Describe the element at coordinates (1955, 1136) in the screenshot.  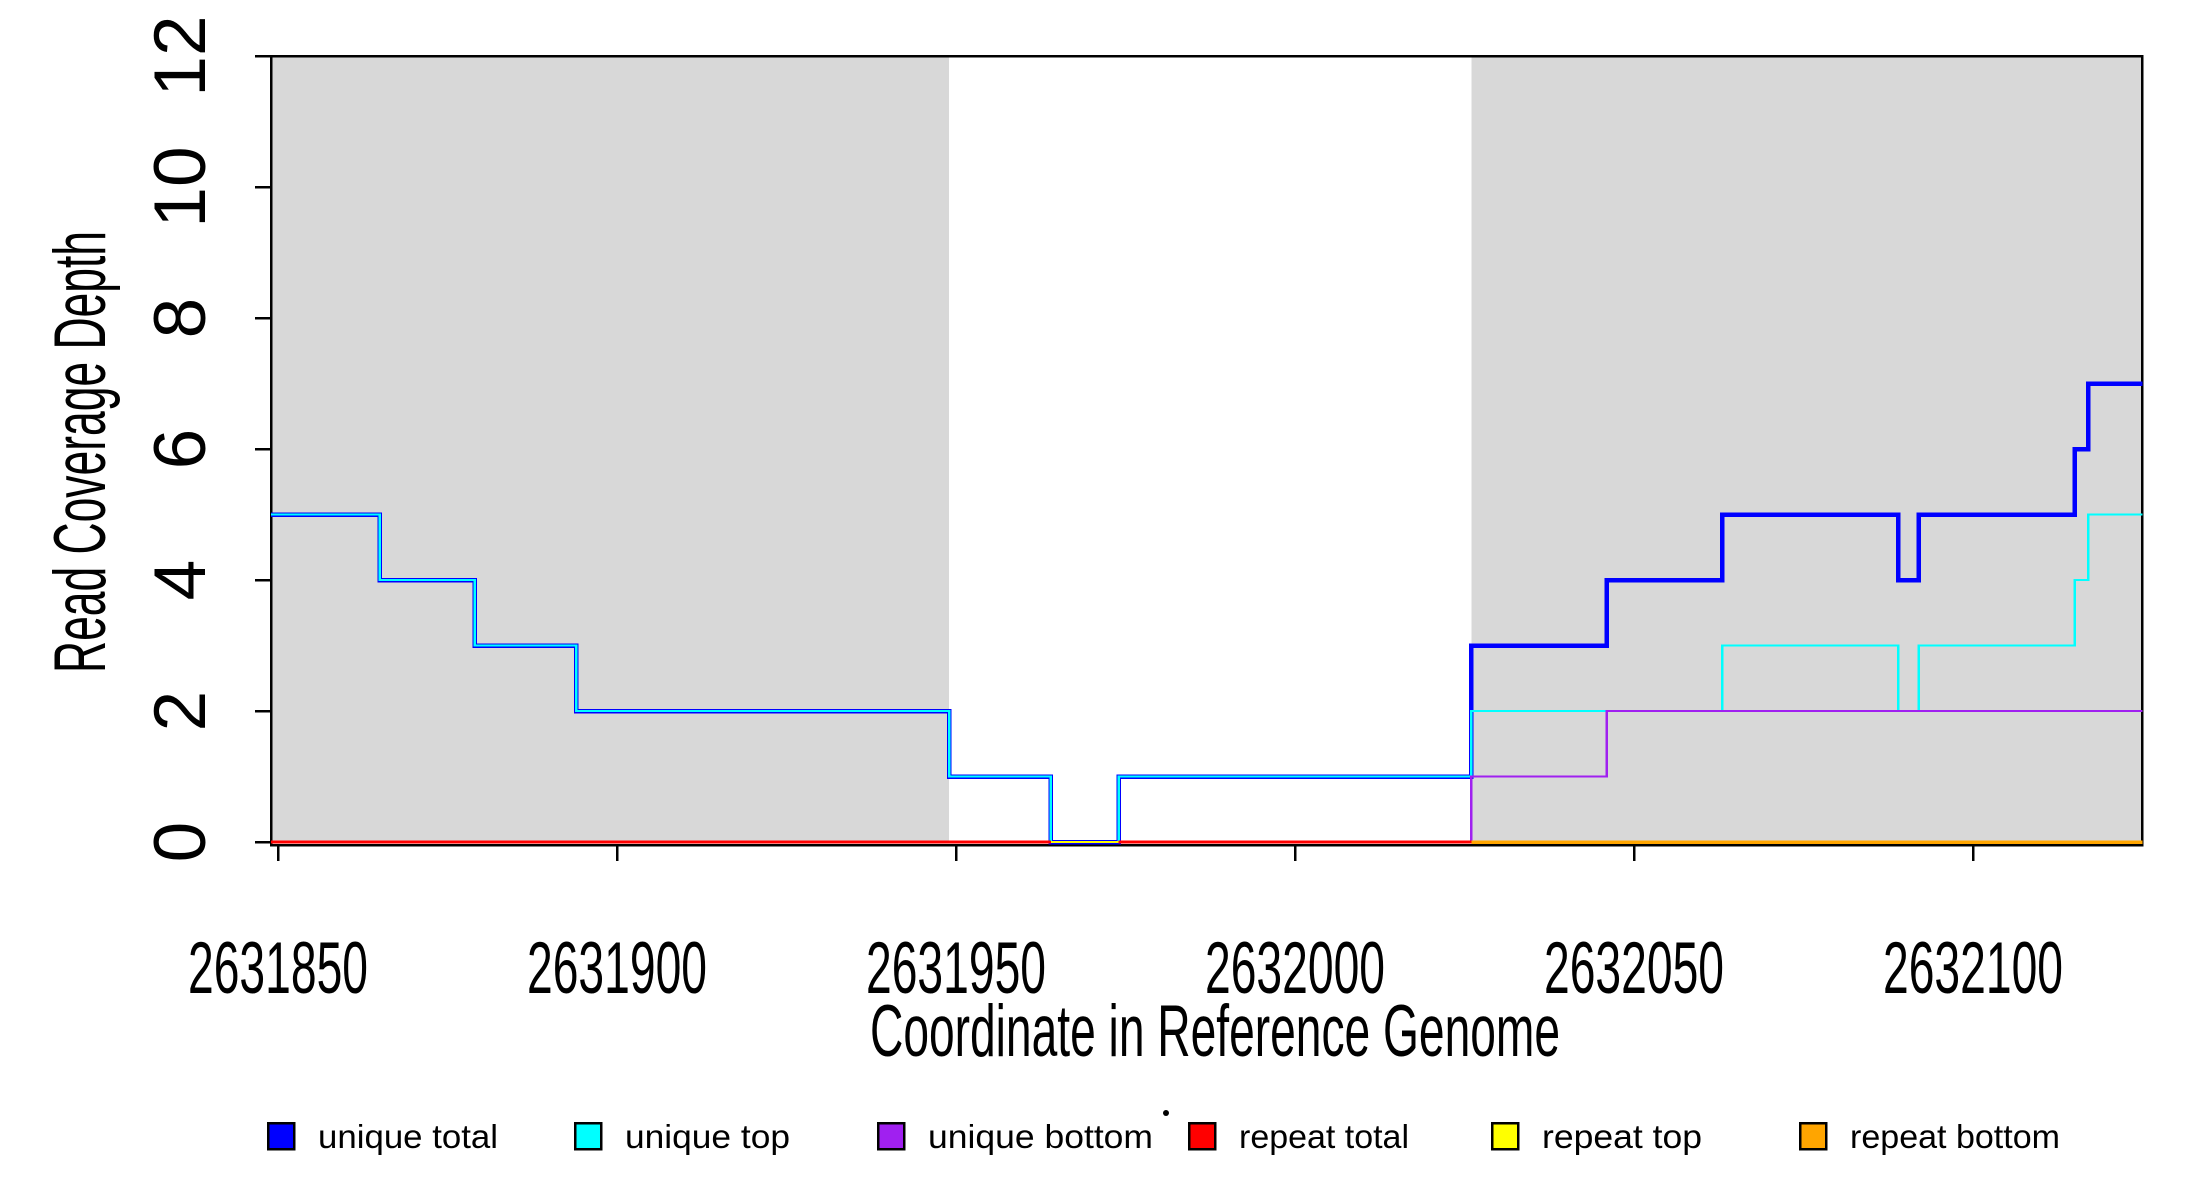
I see `legend-label: repeat bottom` at that location.